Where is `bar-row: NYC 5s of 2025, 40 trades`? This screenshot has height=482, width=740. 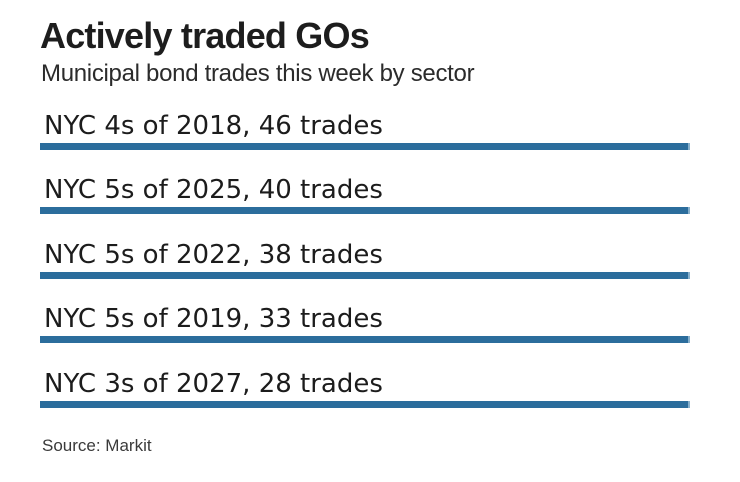
bar-row: NYC 5s of 2025, 40 trades is located at coordinates (365, 194).